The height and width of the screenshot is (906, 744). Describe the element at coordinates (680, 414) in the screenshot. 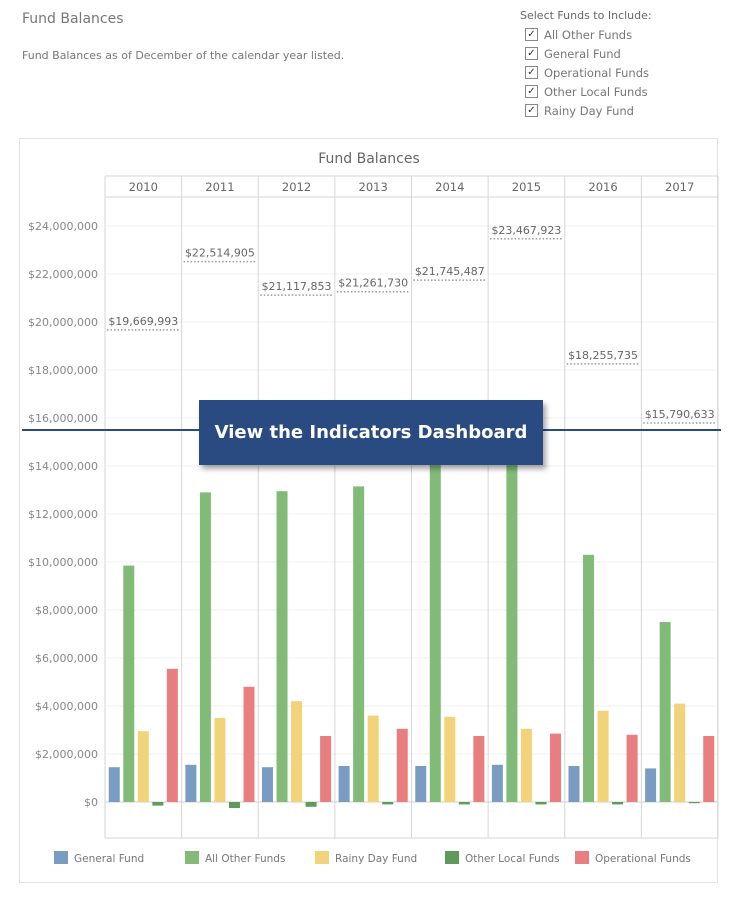

I see `total-label: $15,790,633` at that location.